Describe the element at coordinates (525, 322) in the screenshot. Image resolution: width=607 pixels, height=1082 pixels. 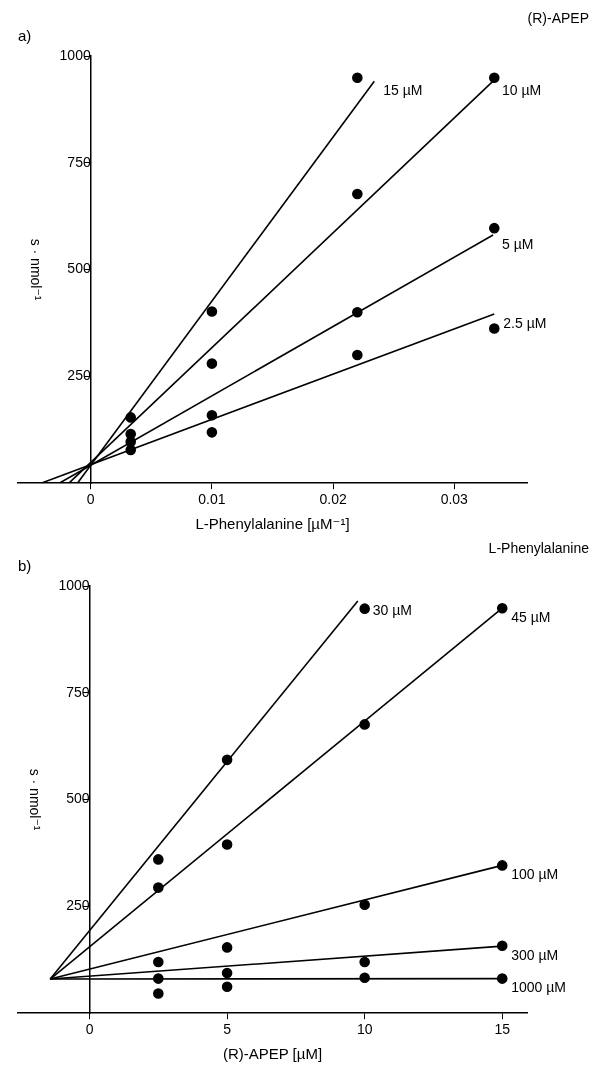
I see `series-label: 2.5 µM` at that location.